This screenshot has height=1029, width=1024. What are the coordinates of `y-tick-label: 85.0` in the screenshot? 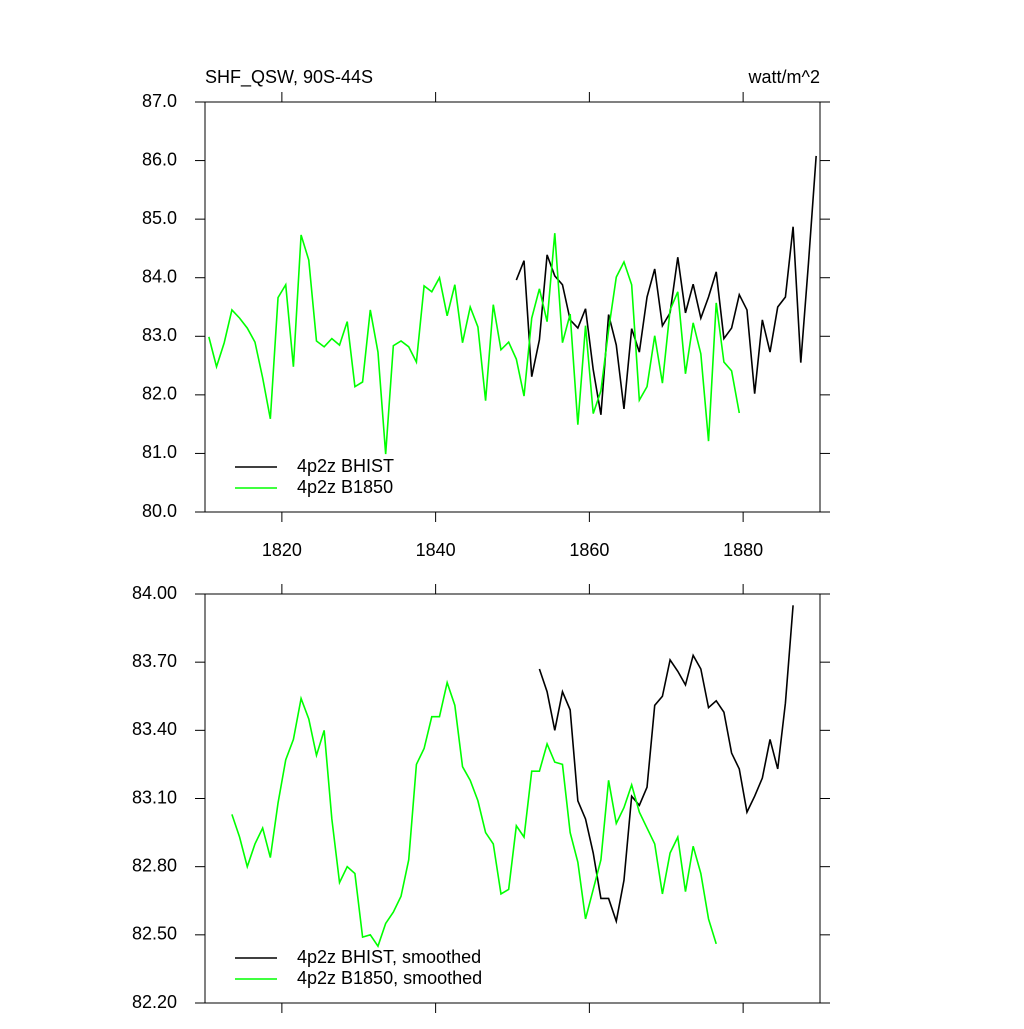 It's located at (159, 218).